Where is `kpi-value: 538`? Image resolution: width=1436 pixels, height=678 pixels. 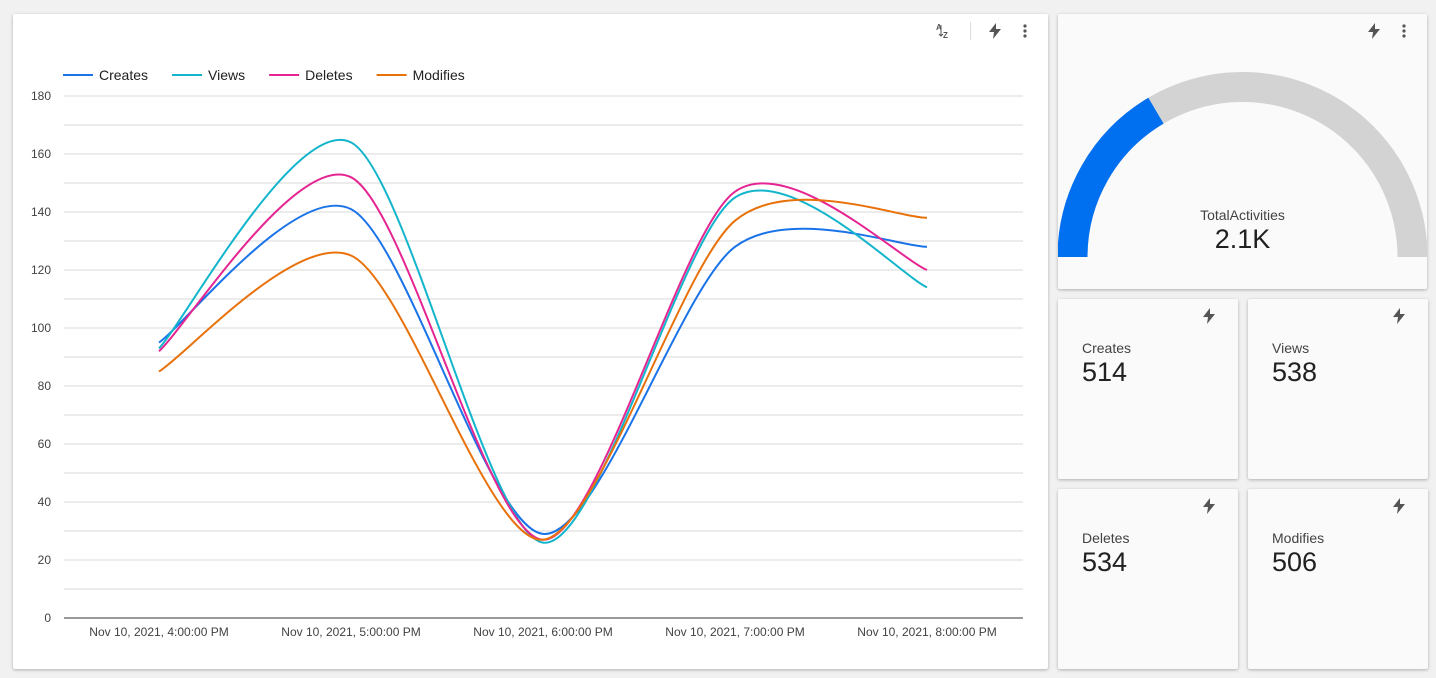 kpi-value: 538 is located at coordinates (1295, 372).